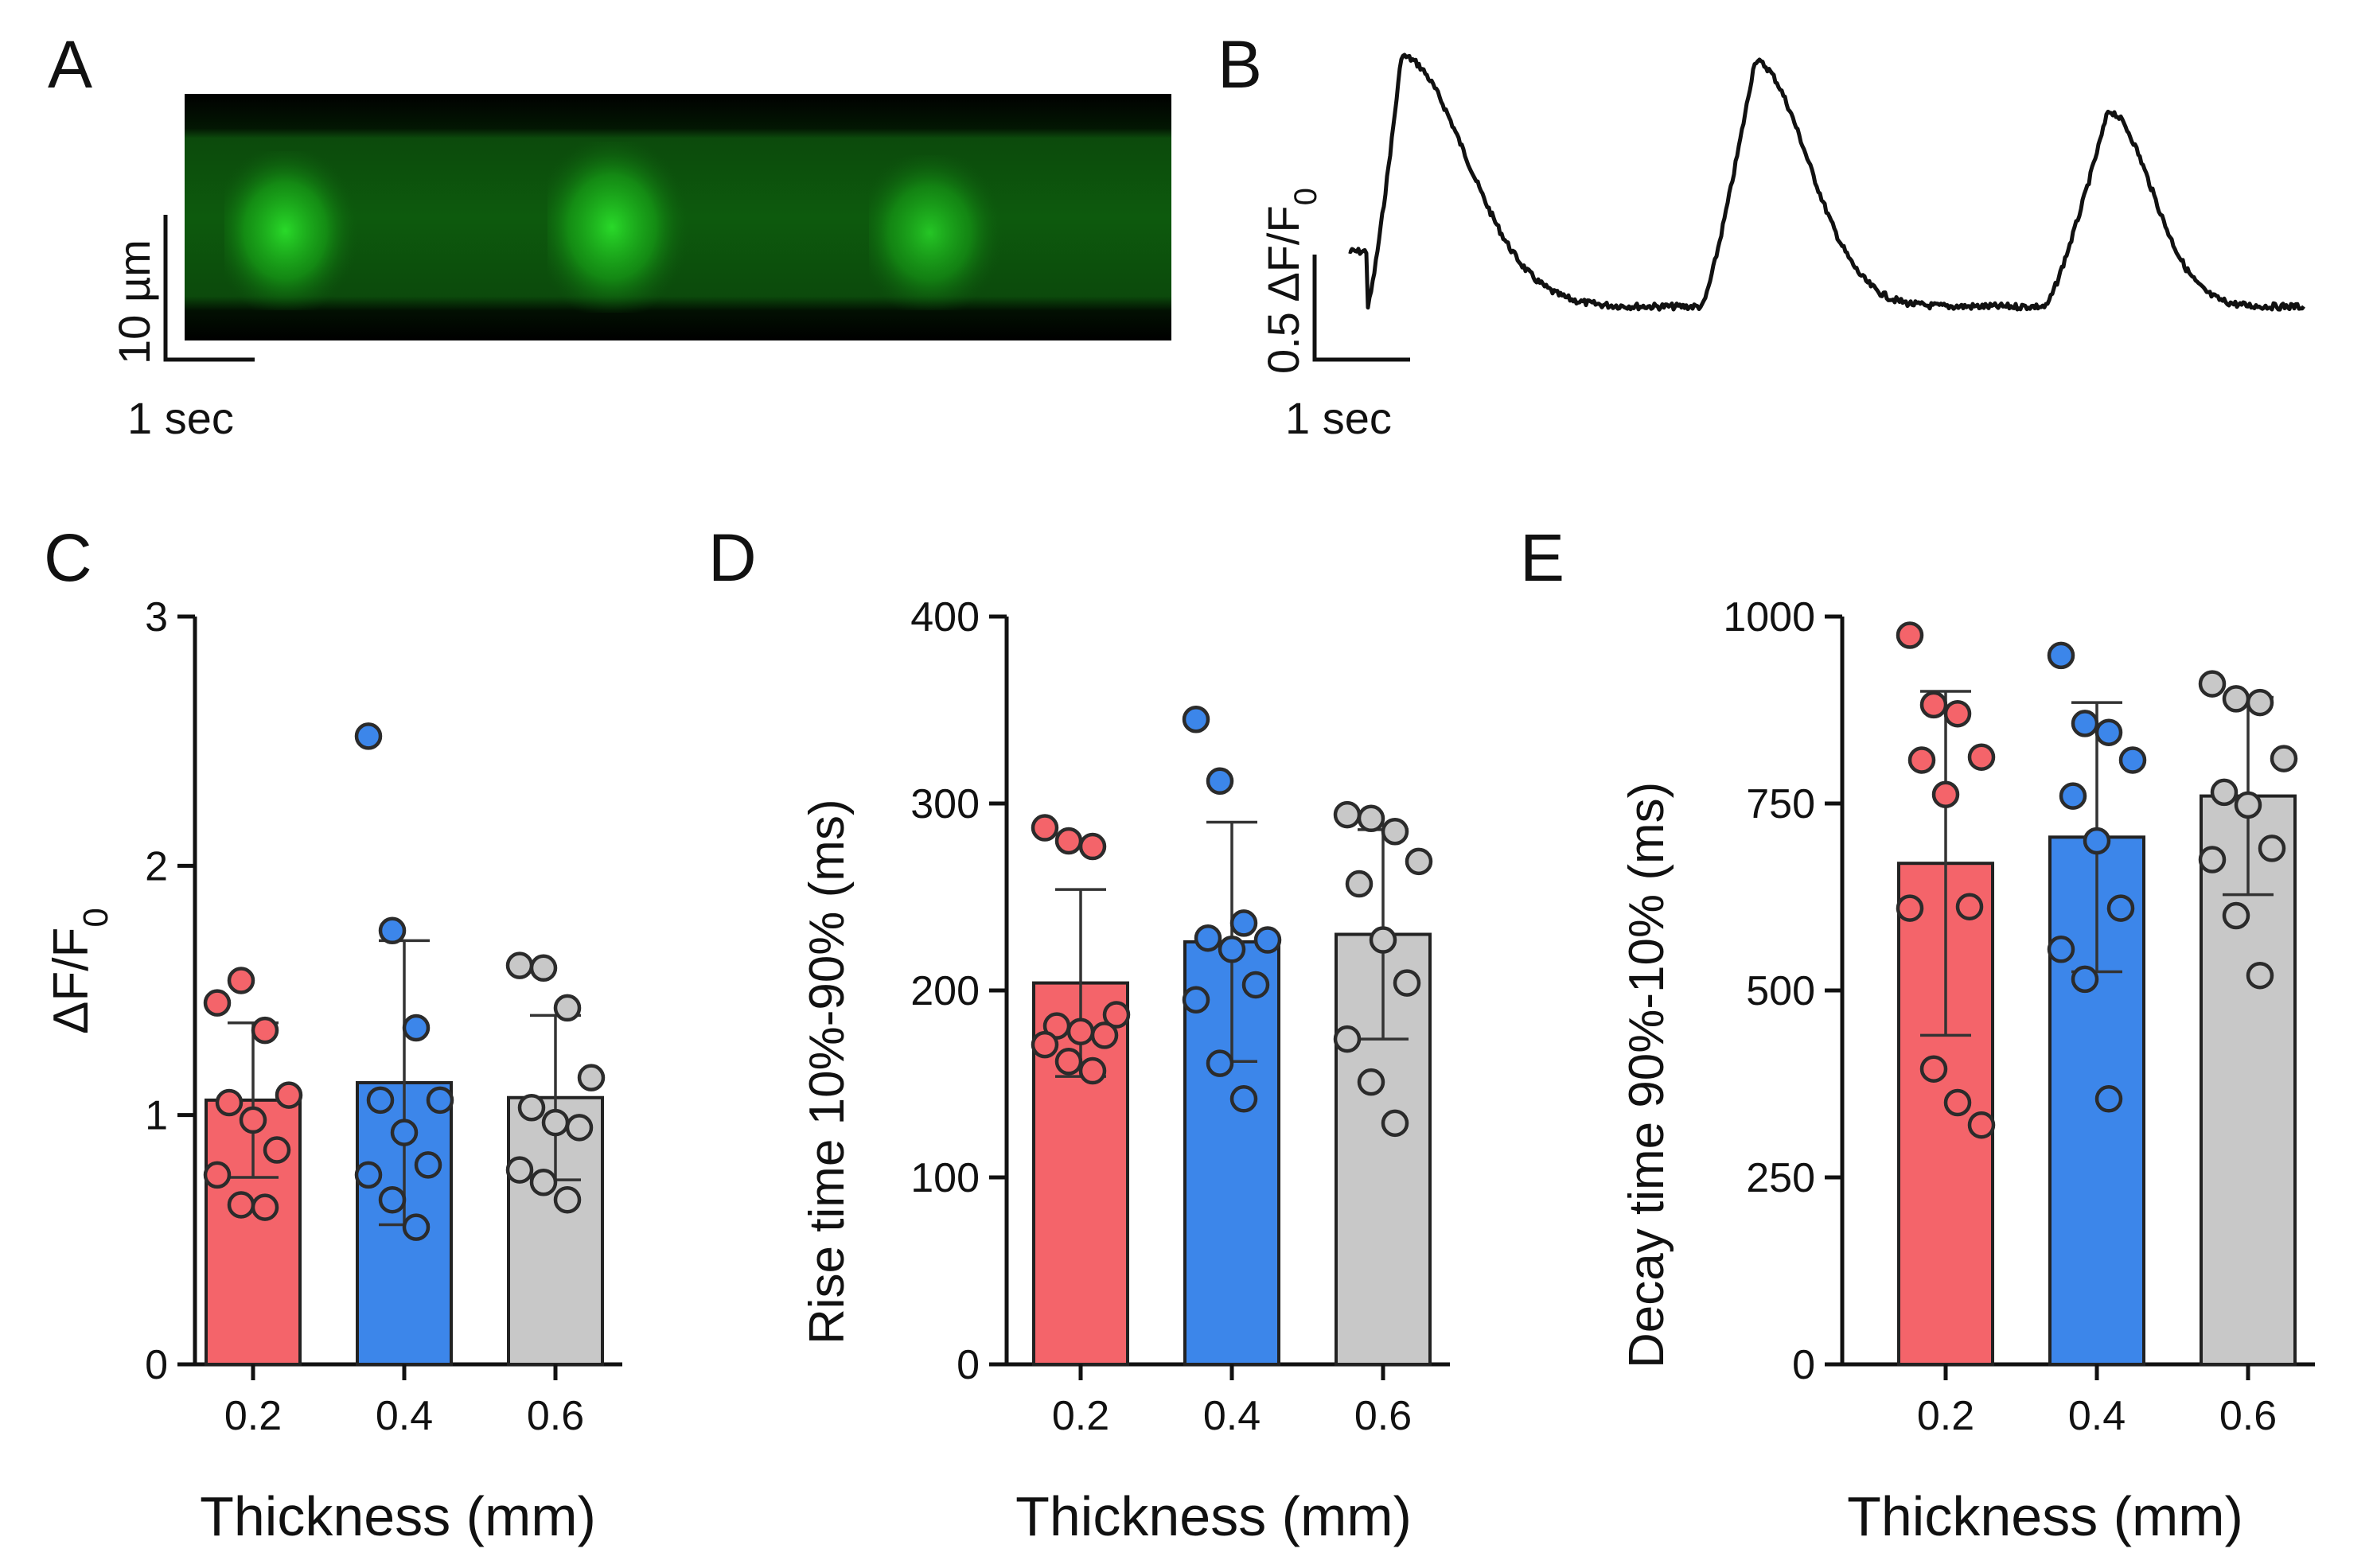  I want to click on panel-e-x-tick-label: 0.4, so click(2097, 1416).